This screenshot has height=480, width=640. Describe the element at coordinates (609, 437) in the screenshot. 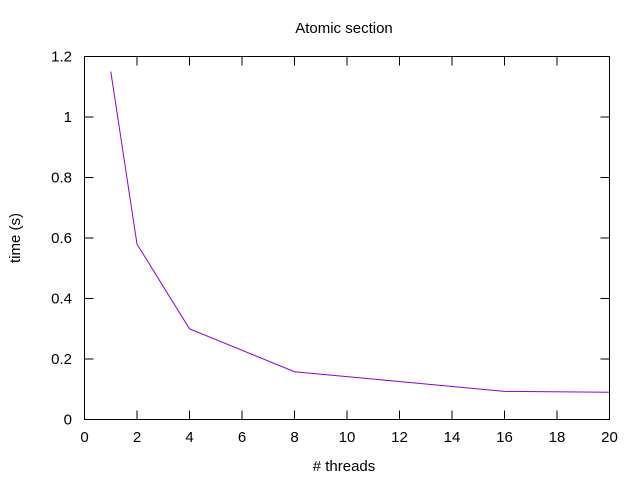

I see `x-tick-label: 20` at that location.